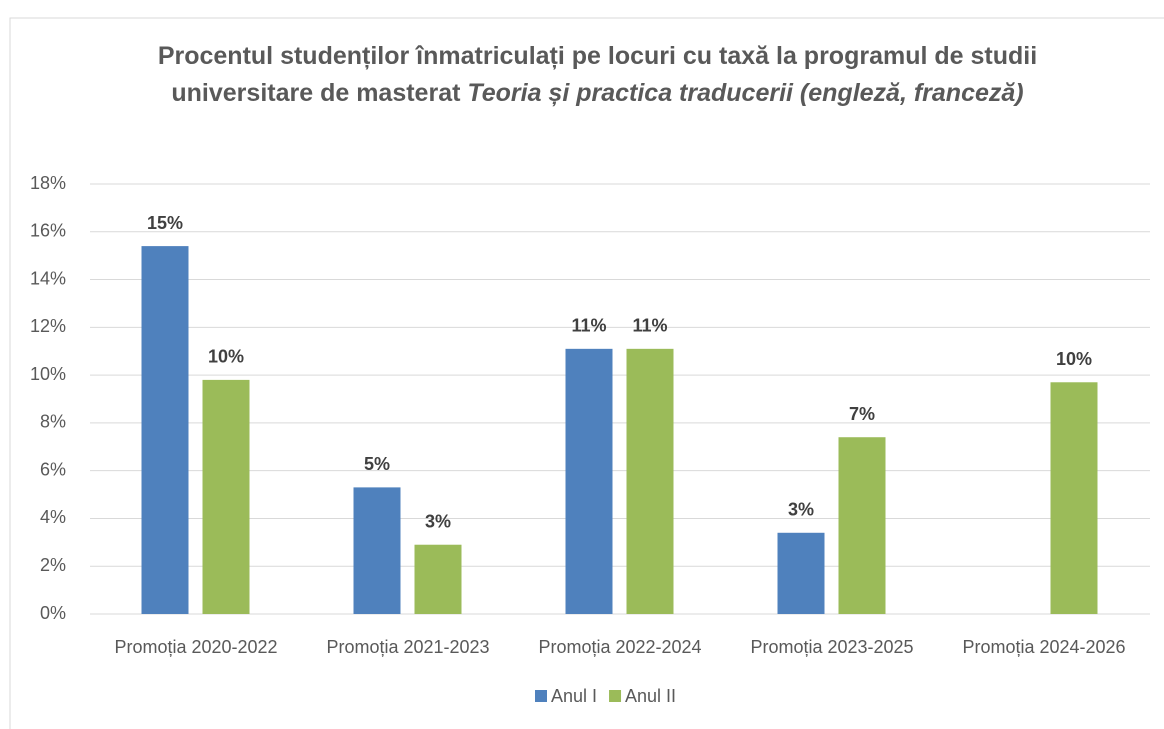  Describe the element at coordinates (195, 647) in the screenshot. I see `x-tick-label: Promoția 2020-2022` at that location.